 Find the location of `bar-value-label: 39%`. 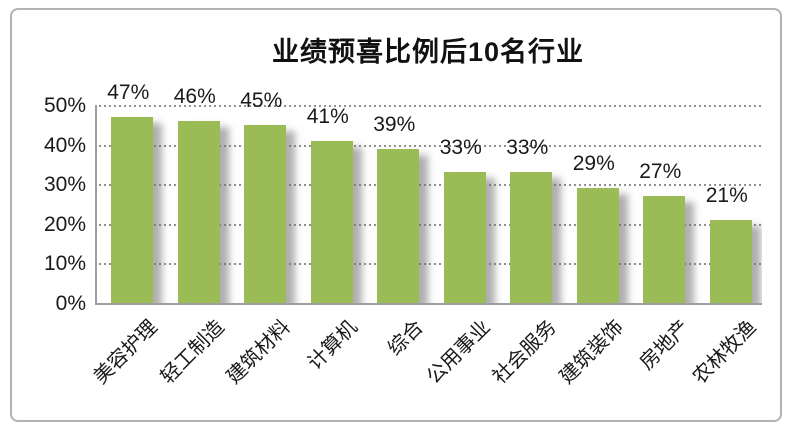

bar-value-label: 39% is located at coordinates (394, 124).